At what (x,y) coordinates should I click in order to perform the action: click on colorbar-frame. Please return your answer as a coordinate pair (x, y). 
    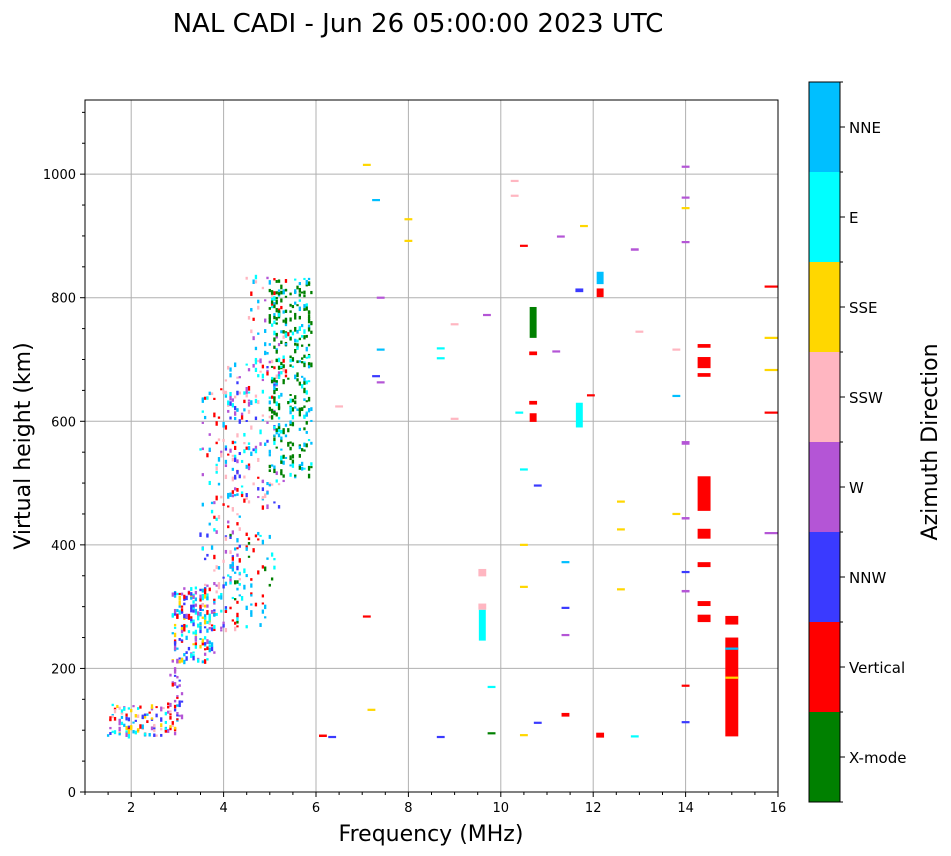
    Looking at the image, I should click on (824, 442).